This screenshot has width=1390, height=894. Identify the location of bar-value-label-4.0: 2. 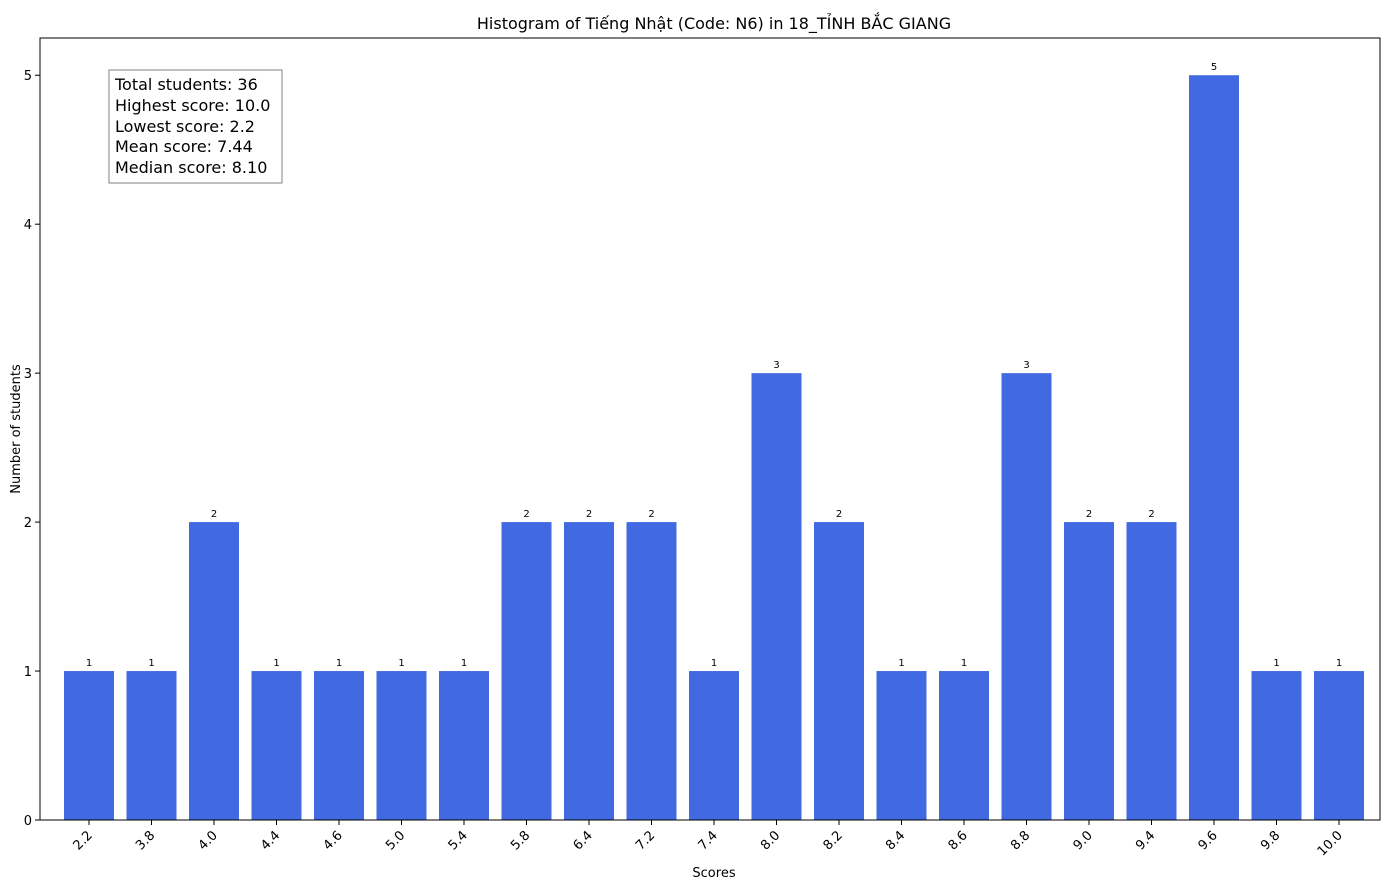
(214, 514).